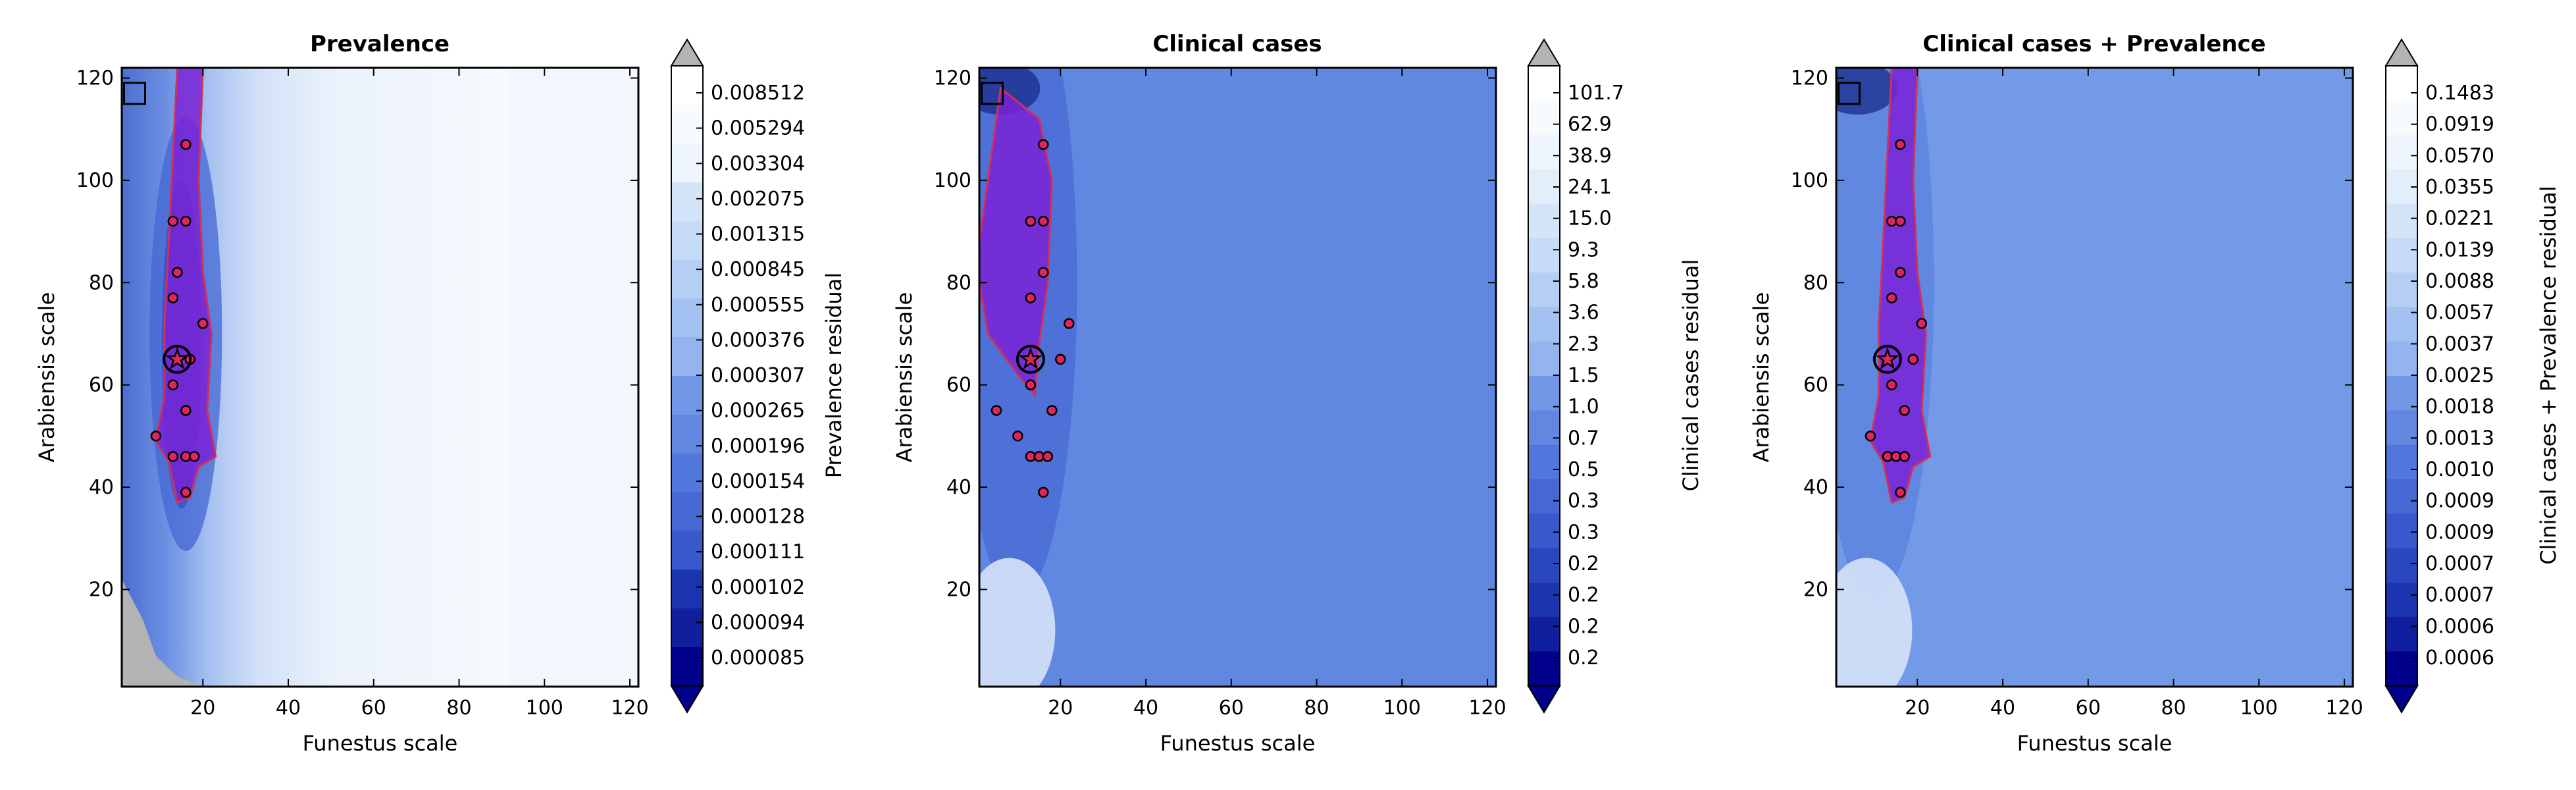 The image size is (2576, 790). Describe the element at coordinates (1690, 375) in the screenshot. I see `colorbar-label: Clinical cases residual` at that location.